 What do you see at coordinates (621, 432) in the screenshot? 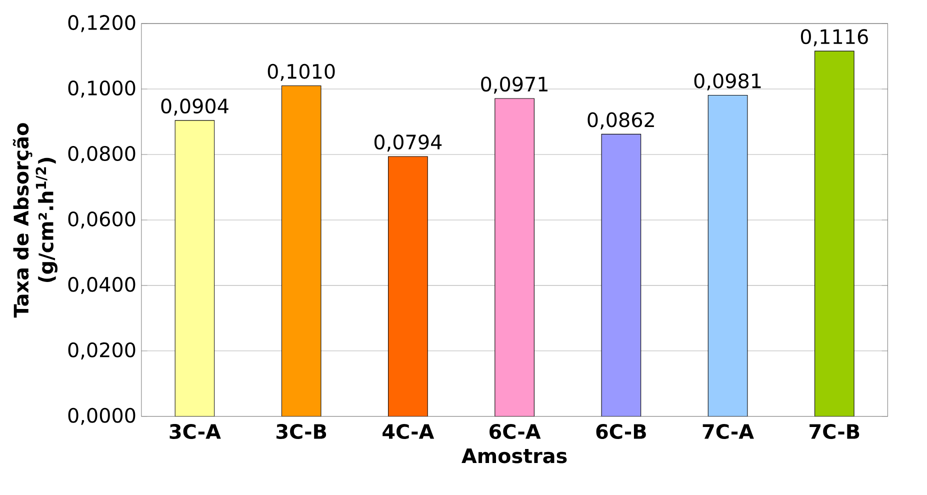
I see `x-tick-label: 6C-B` at bounding box center [621, 432].